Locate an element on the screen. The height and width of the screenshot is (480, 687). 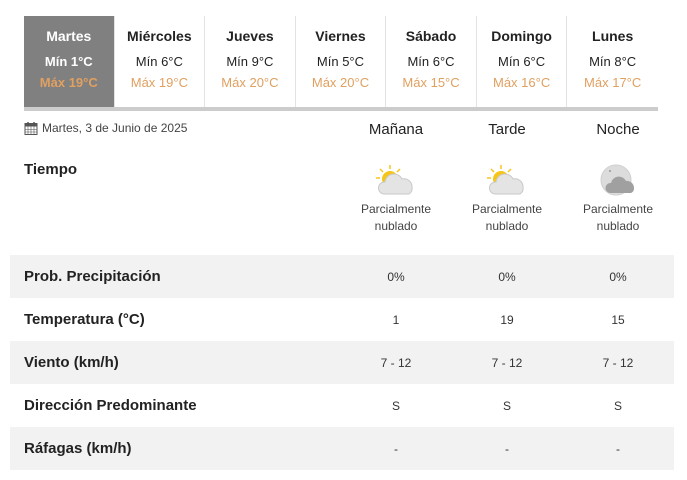
day-tab-sabado: Sábado Mín 6°C Máx 15°C is located at coordinates (431, 61).